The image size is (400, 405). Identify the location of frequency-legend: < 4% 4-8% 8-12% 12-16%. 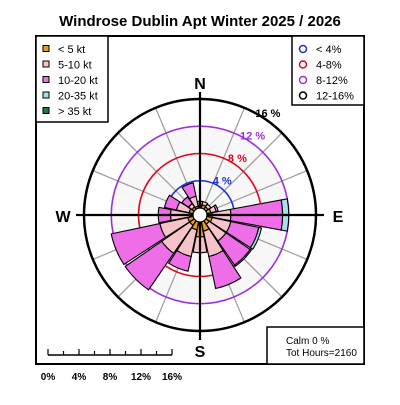
(328, 70).